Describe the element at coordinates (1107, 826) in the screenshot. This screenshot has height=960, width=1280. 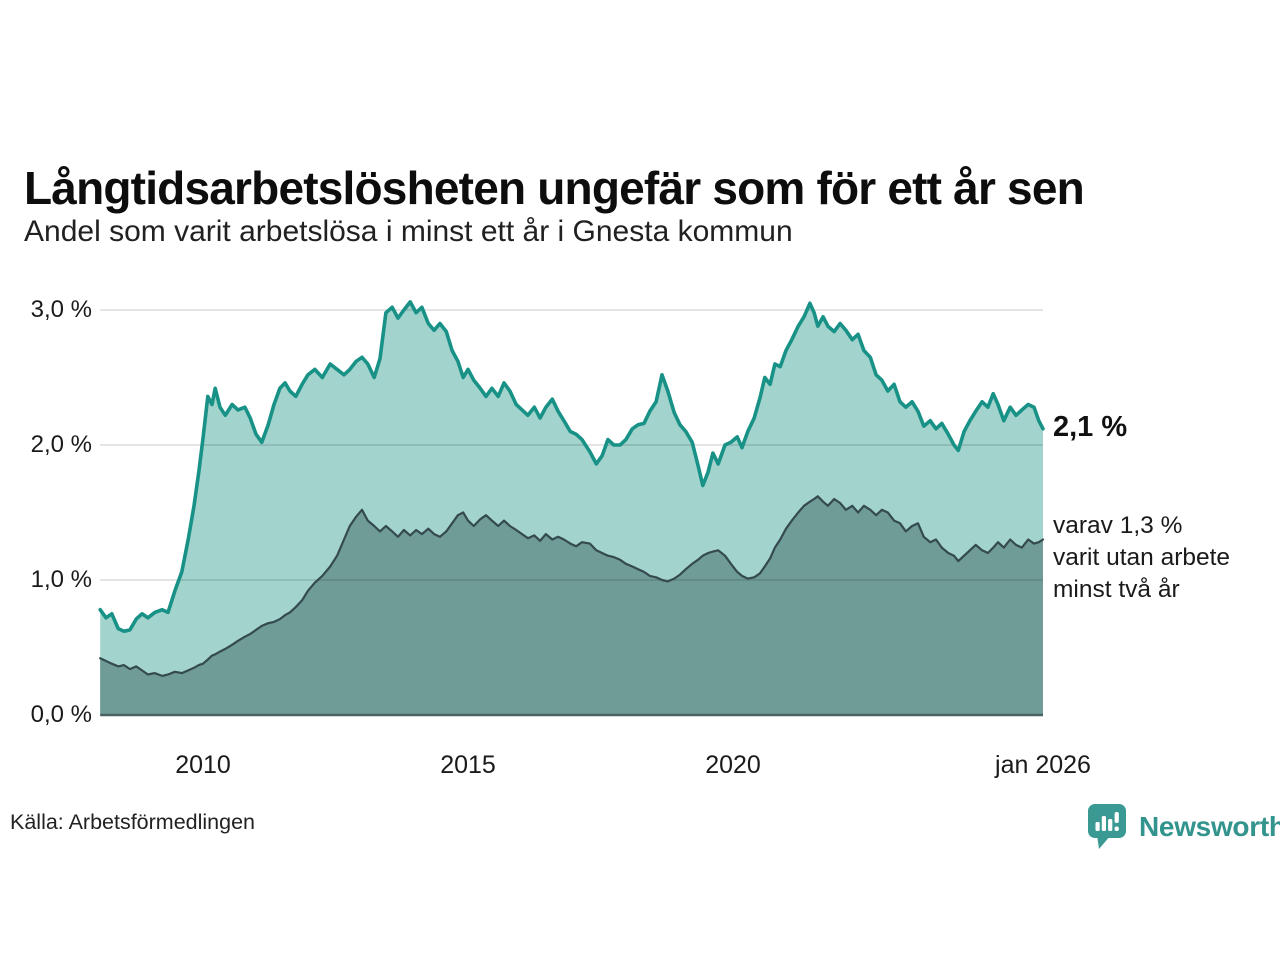
I see `newsworthy-bubble-icon` at that location.